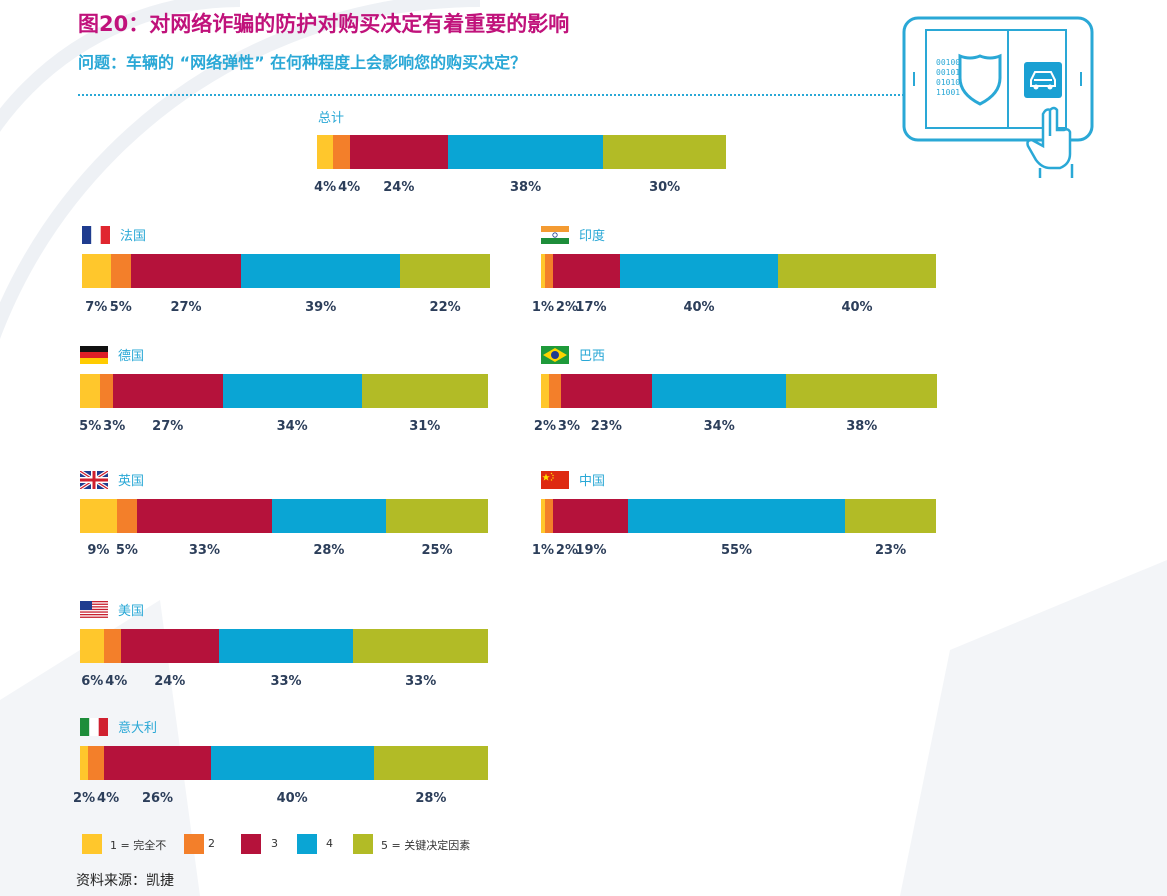  Describe the element at coordinates (591, 307) in the screenshot. I see `data-label: 17%` at that location.